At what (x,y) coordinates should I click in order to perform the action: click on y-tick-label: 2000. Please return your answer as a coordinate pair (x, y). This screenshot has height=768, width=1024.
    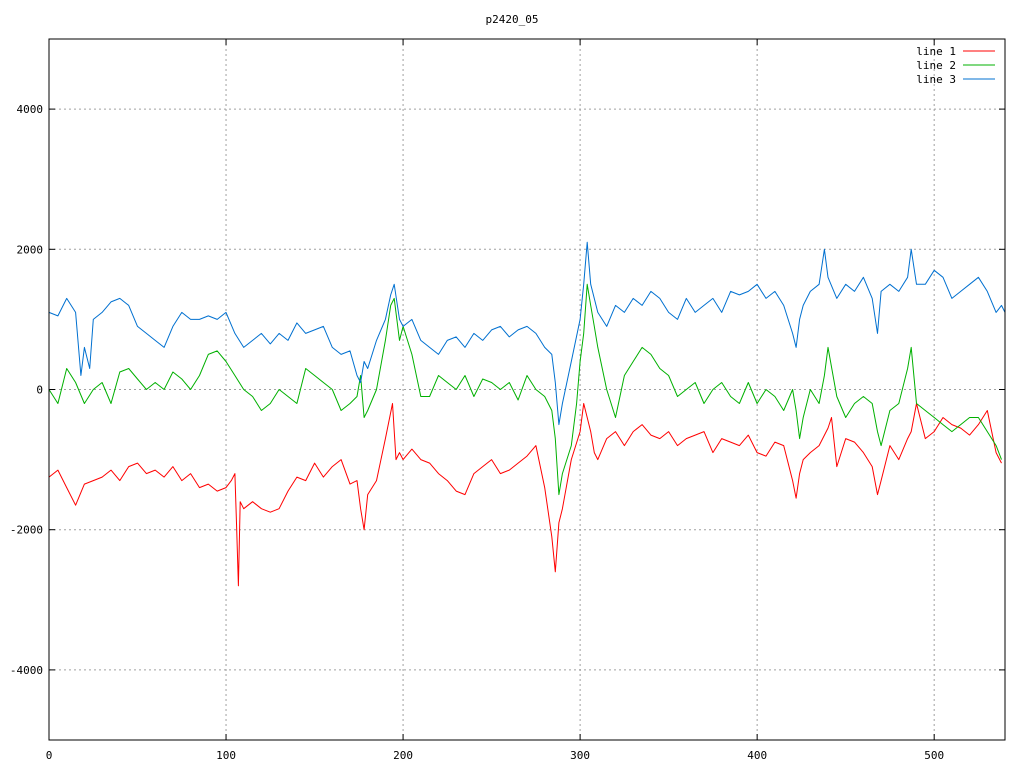
    Looking at the image, I should click on (30, 249).